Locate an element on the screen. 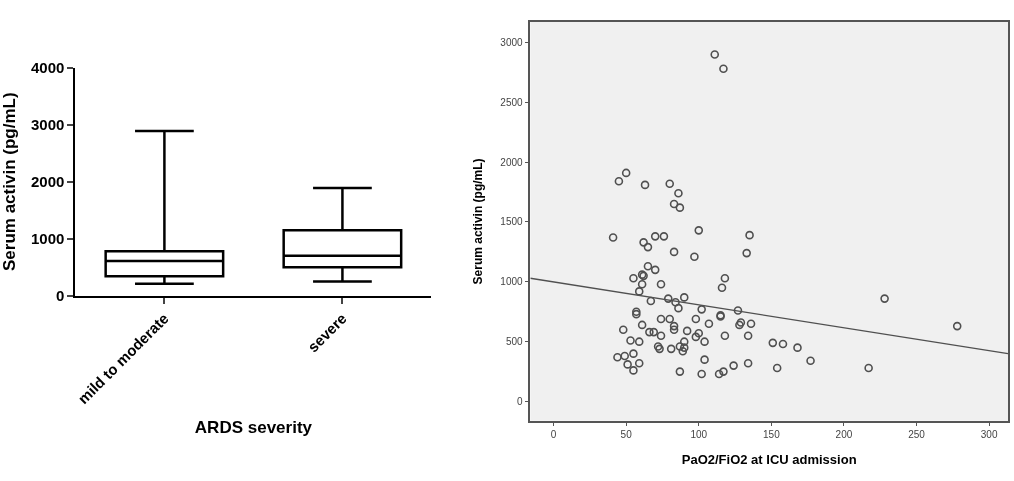 The height and width of the screenshot is (481, 1014). x-tick-label: 250 is located at coordinates (917, 435).